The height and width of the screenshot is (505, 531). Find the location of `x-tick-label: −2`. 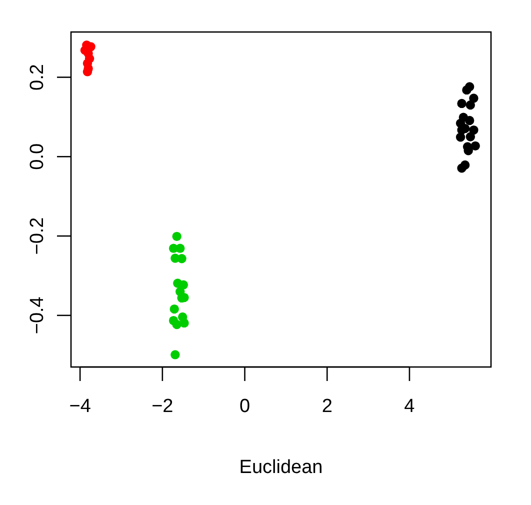

x-tick-label: −2 is located at coordinates (163, 406).